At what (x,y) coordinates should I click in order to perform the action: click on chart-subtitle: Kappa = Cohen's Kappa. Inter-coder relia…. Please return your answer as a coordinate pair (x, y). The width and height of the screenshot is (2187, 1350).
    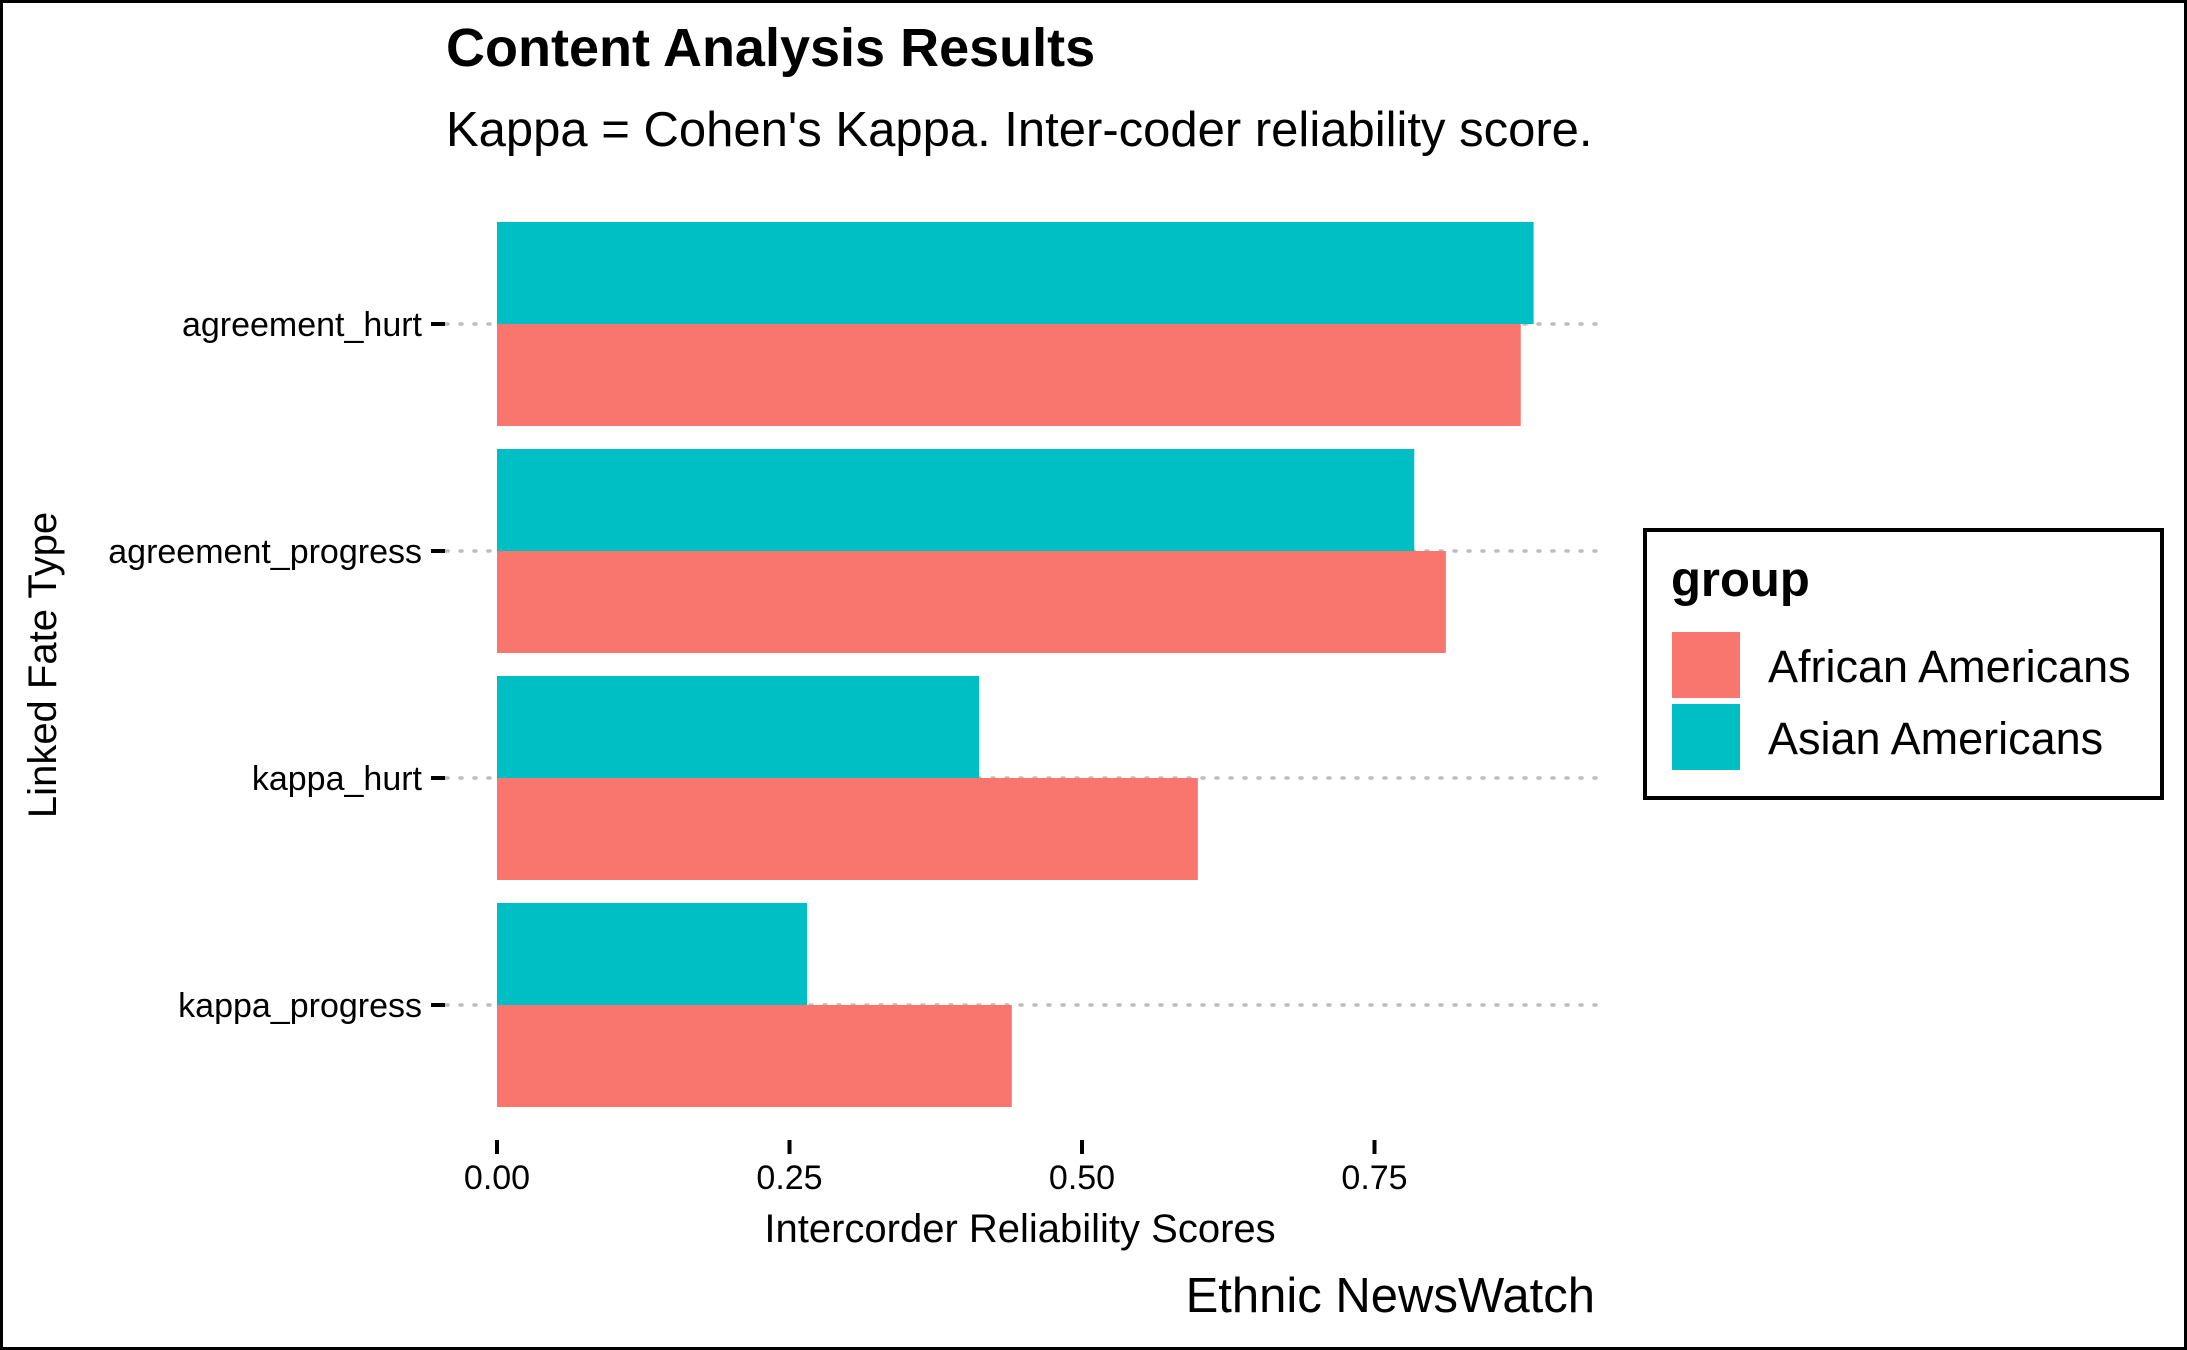
    Looking at the image, I should click on (1019, 130).